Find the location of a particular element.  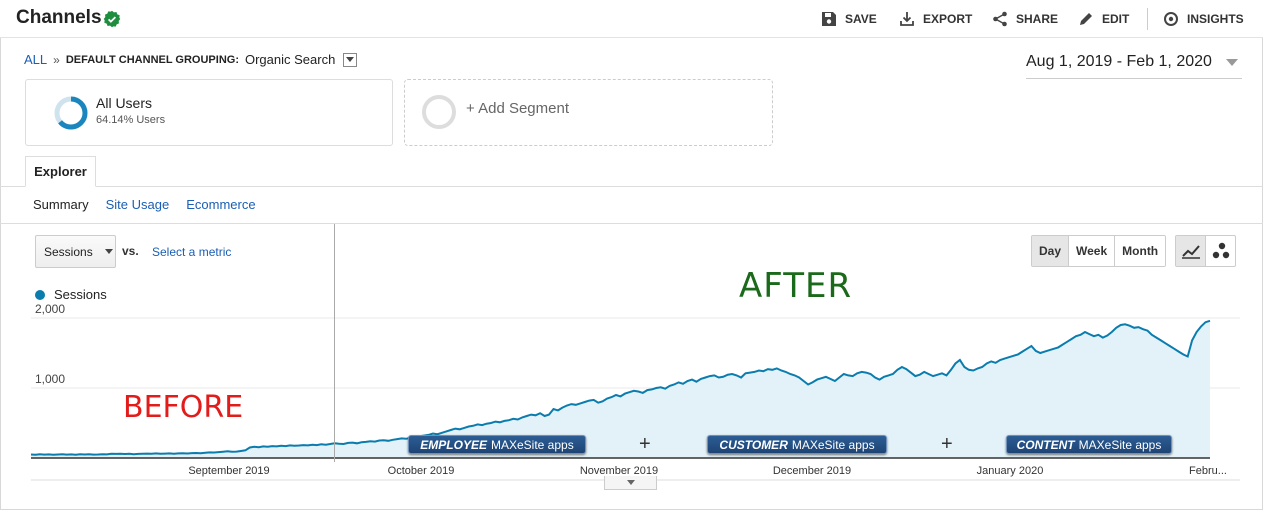

badge-employee-rest: MAXeSite apps is located at coordinates (532, 444).